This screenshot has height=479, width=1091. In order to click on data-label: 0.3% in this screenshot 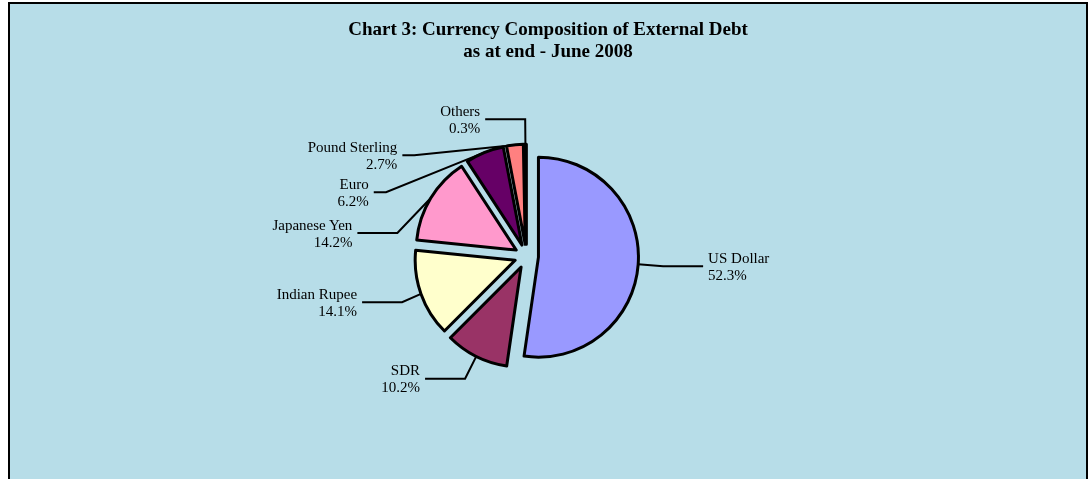, I will do `click(464, 127)`.